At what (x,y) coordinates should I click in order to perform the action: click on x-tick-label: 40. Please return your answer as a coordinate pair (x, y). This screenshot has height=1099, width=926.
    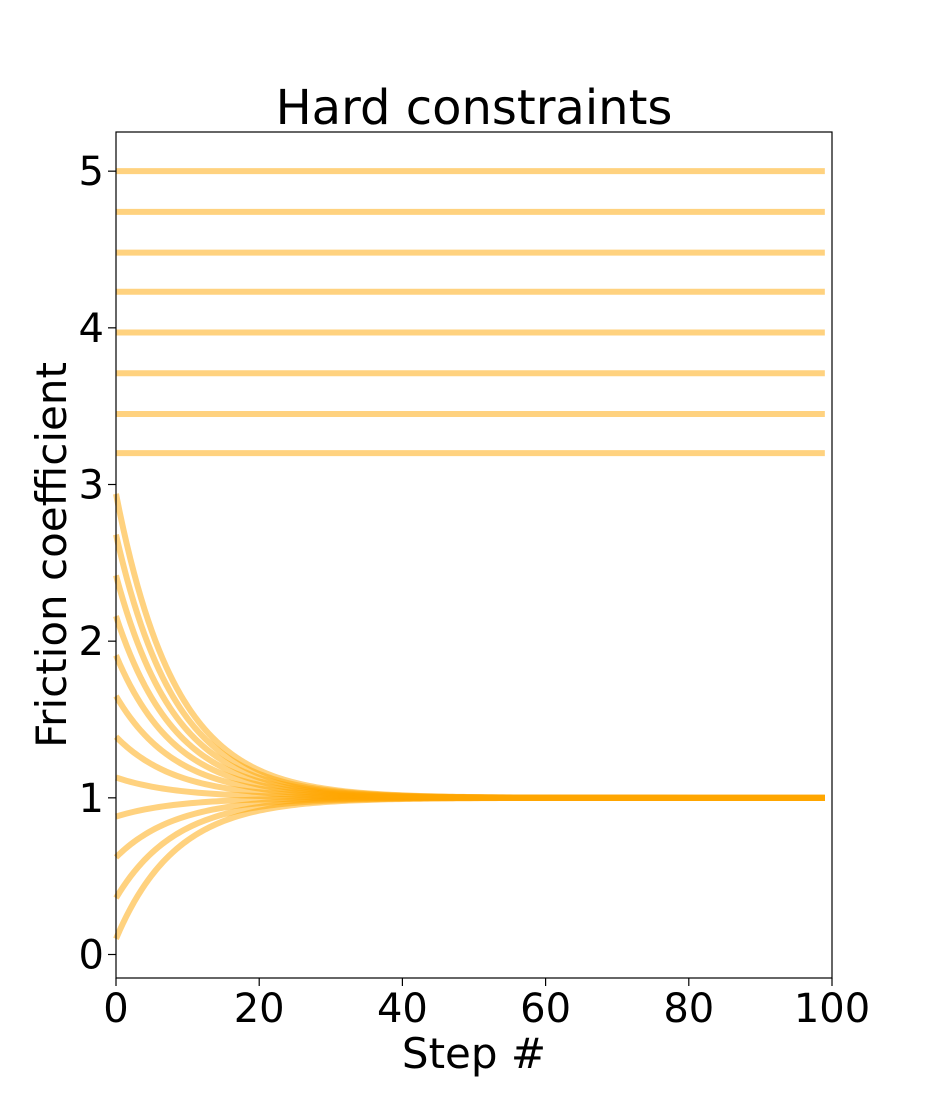
    Looking at the image, I should click on (402, 1009).